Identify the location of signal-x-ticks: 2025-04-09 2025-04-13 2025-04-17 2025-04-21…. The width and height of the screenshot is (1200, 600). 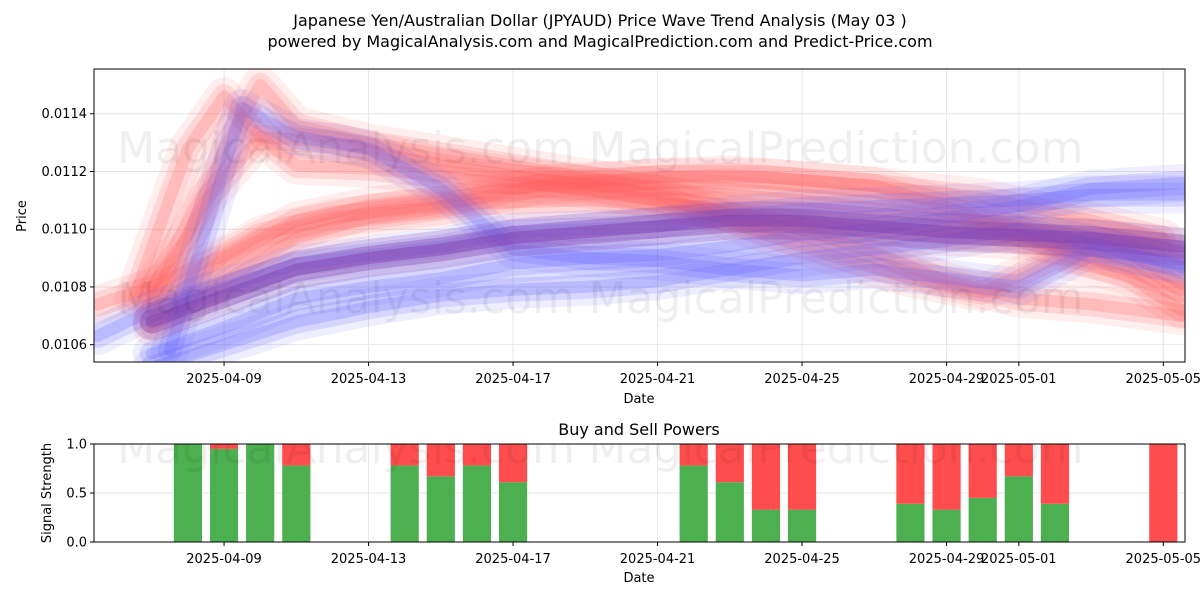
(693, 554).